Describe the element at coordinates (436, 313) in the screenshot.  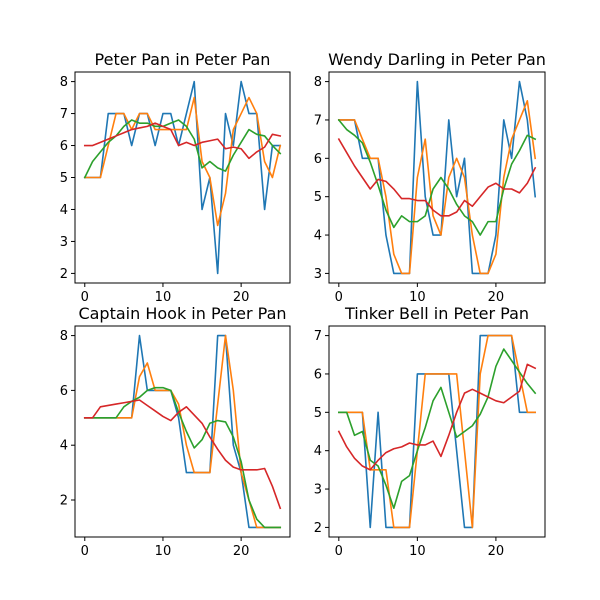
I see `chart-title: Tinker Bell in Peter Pan` at that location.